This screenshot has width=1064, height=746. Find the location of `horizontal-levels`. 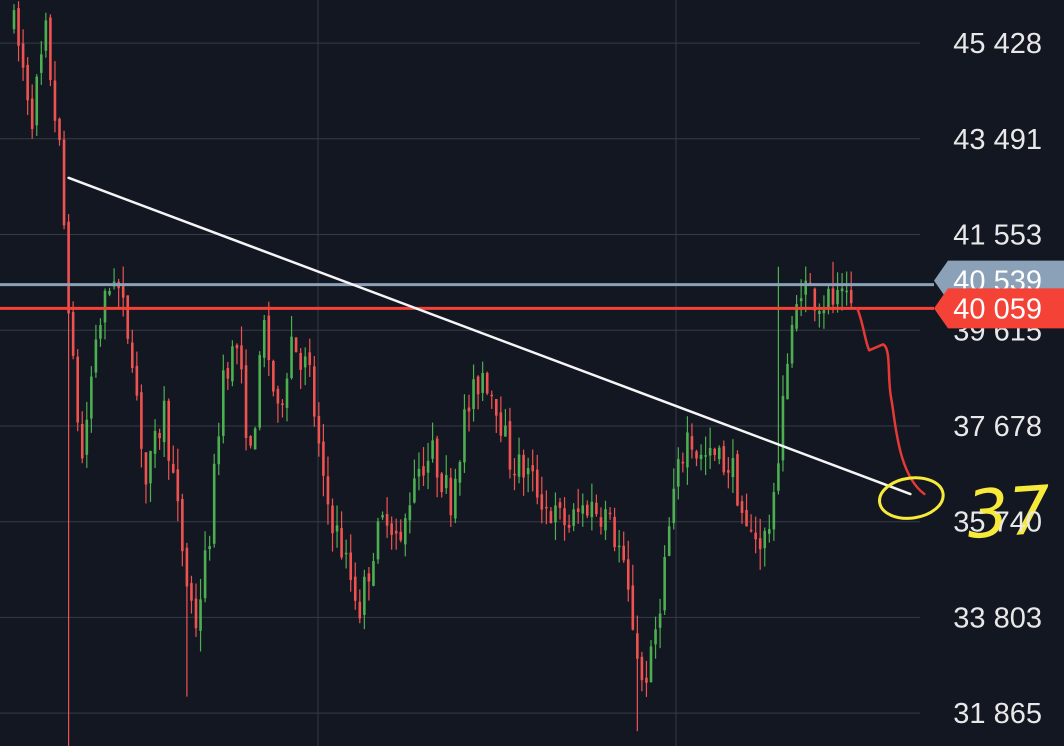

horizontal-levels is located at coordinates (467, 296).